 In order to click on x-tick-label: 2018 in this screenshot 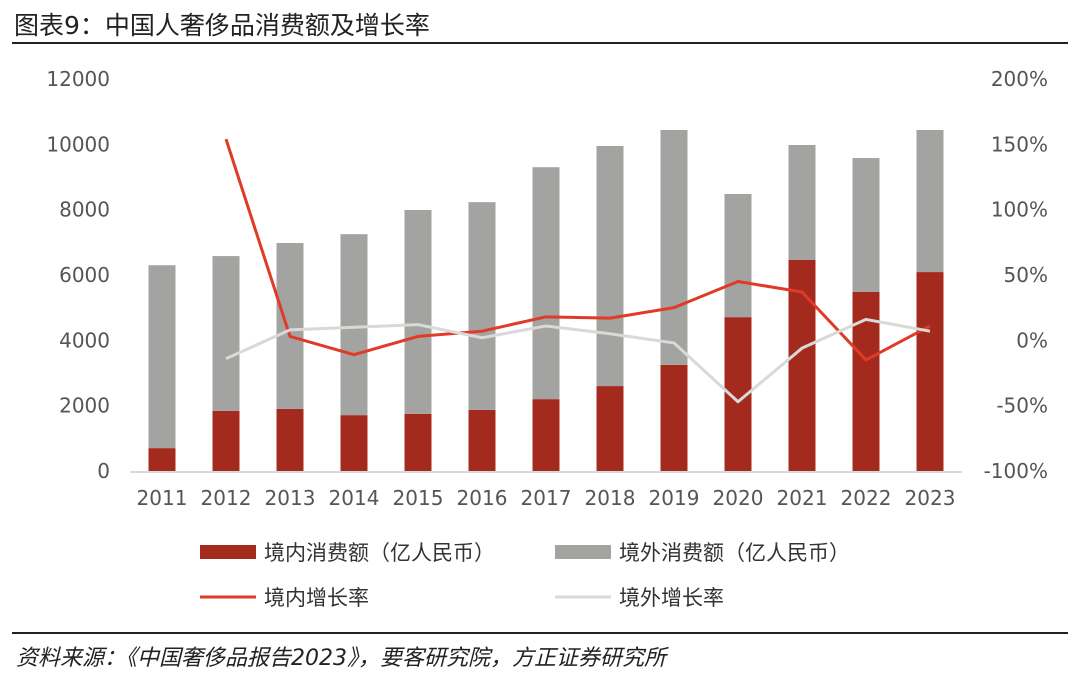, I will do `click(610, 498)`.